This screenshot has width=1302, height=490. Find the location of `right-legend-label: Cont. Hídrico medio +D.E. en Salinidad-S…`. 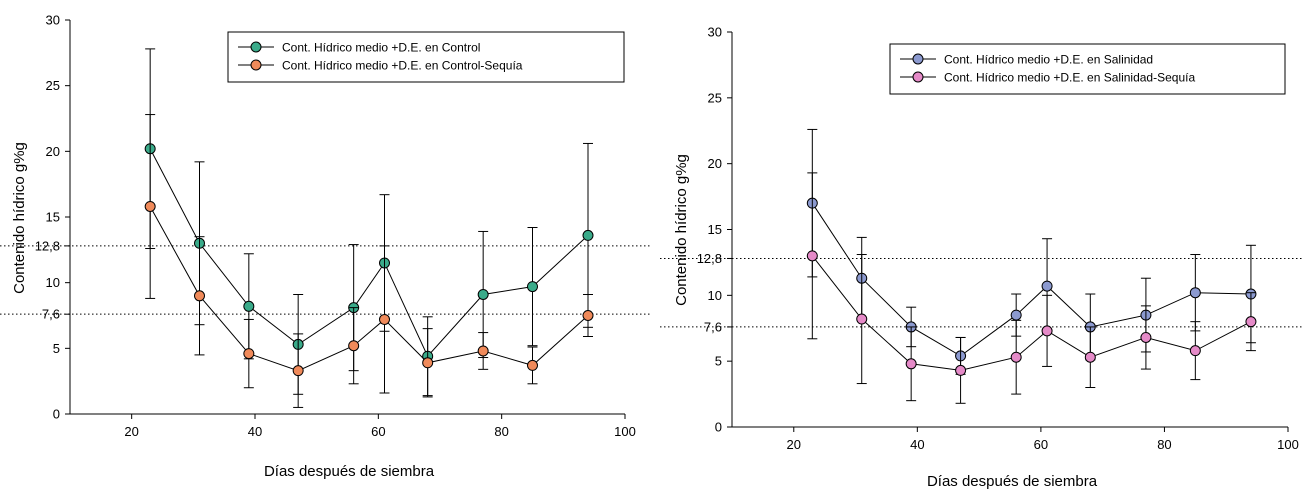

right-legend-label: Cont. Hídrico medio +D.E. en Salinidad-S… is located at coordinates (1069, 78).